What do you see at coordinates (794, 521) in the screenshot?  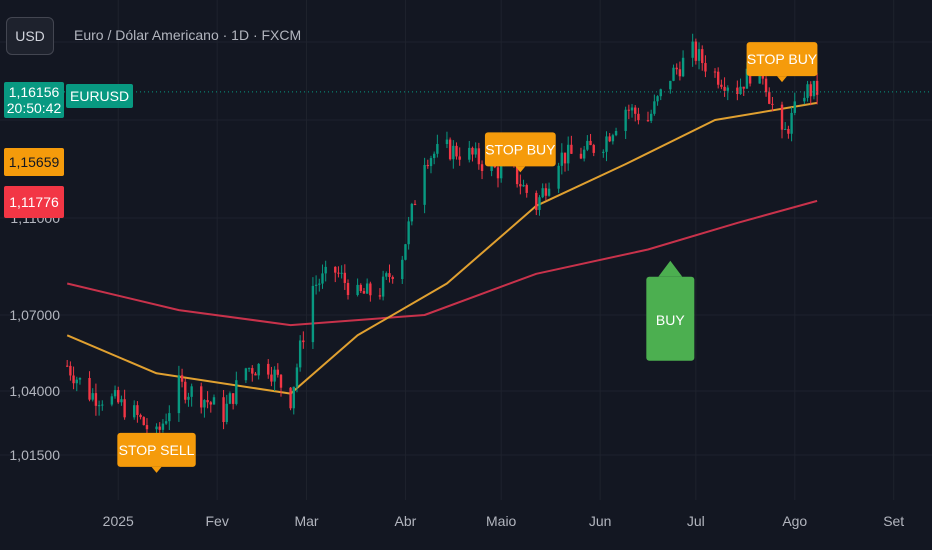 I see `x-tick-label: Ago` at bounding box center [794, 521].